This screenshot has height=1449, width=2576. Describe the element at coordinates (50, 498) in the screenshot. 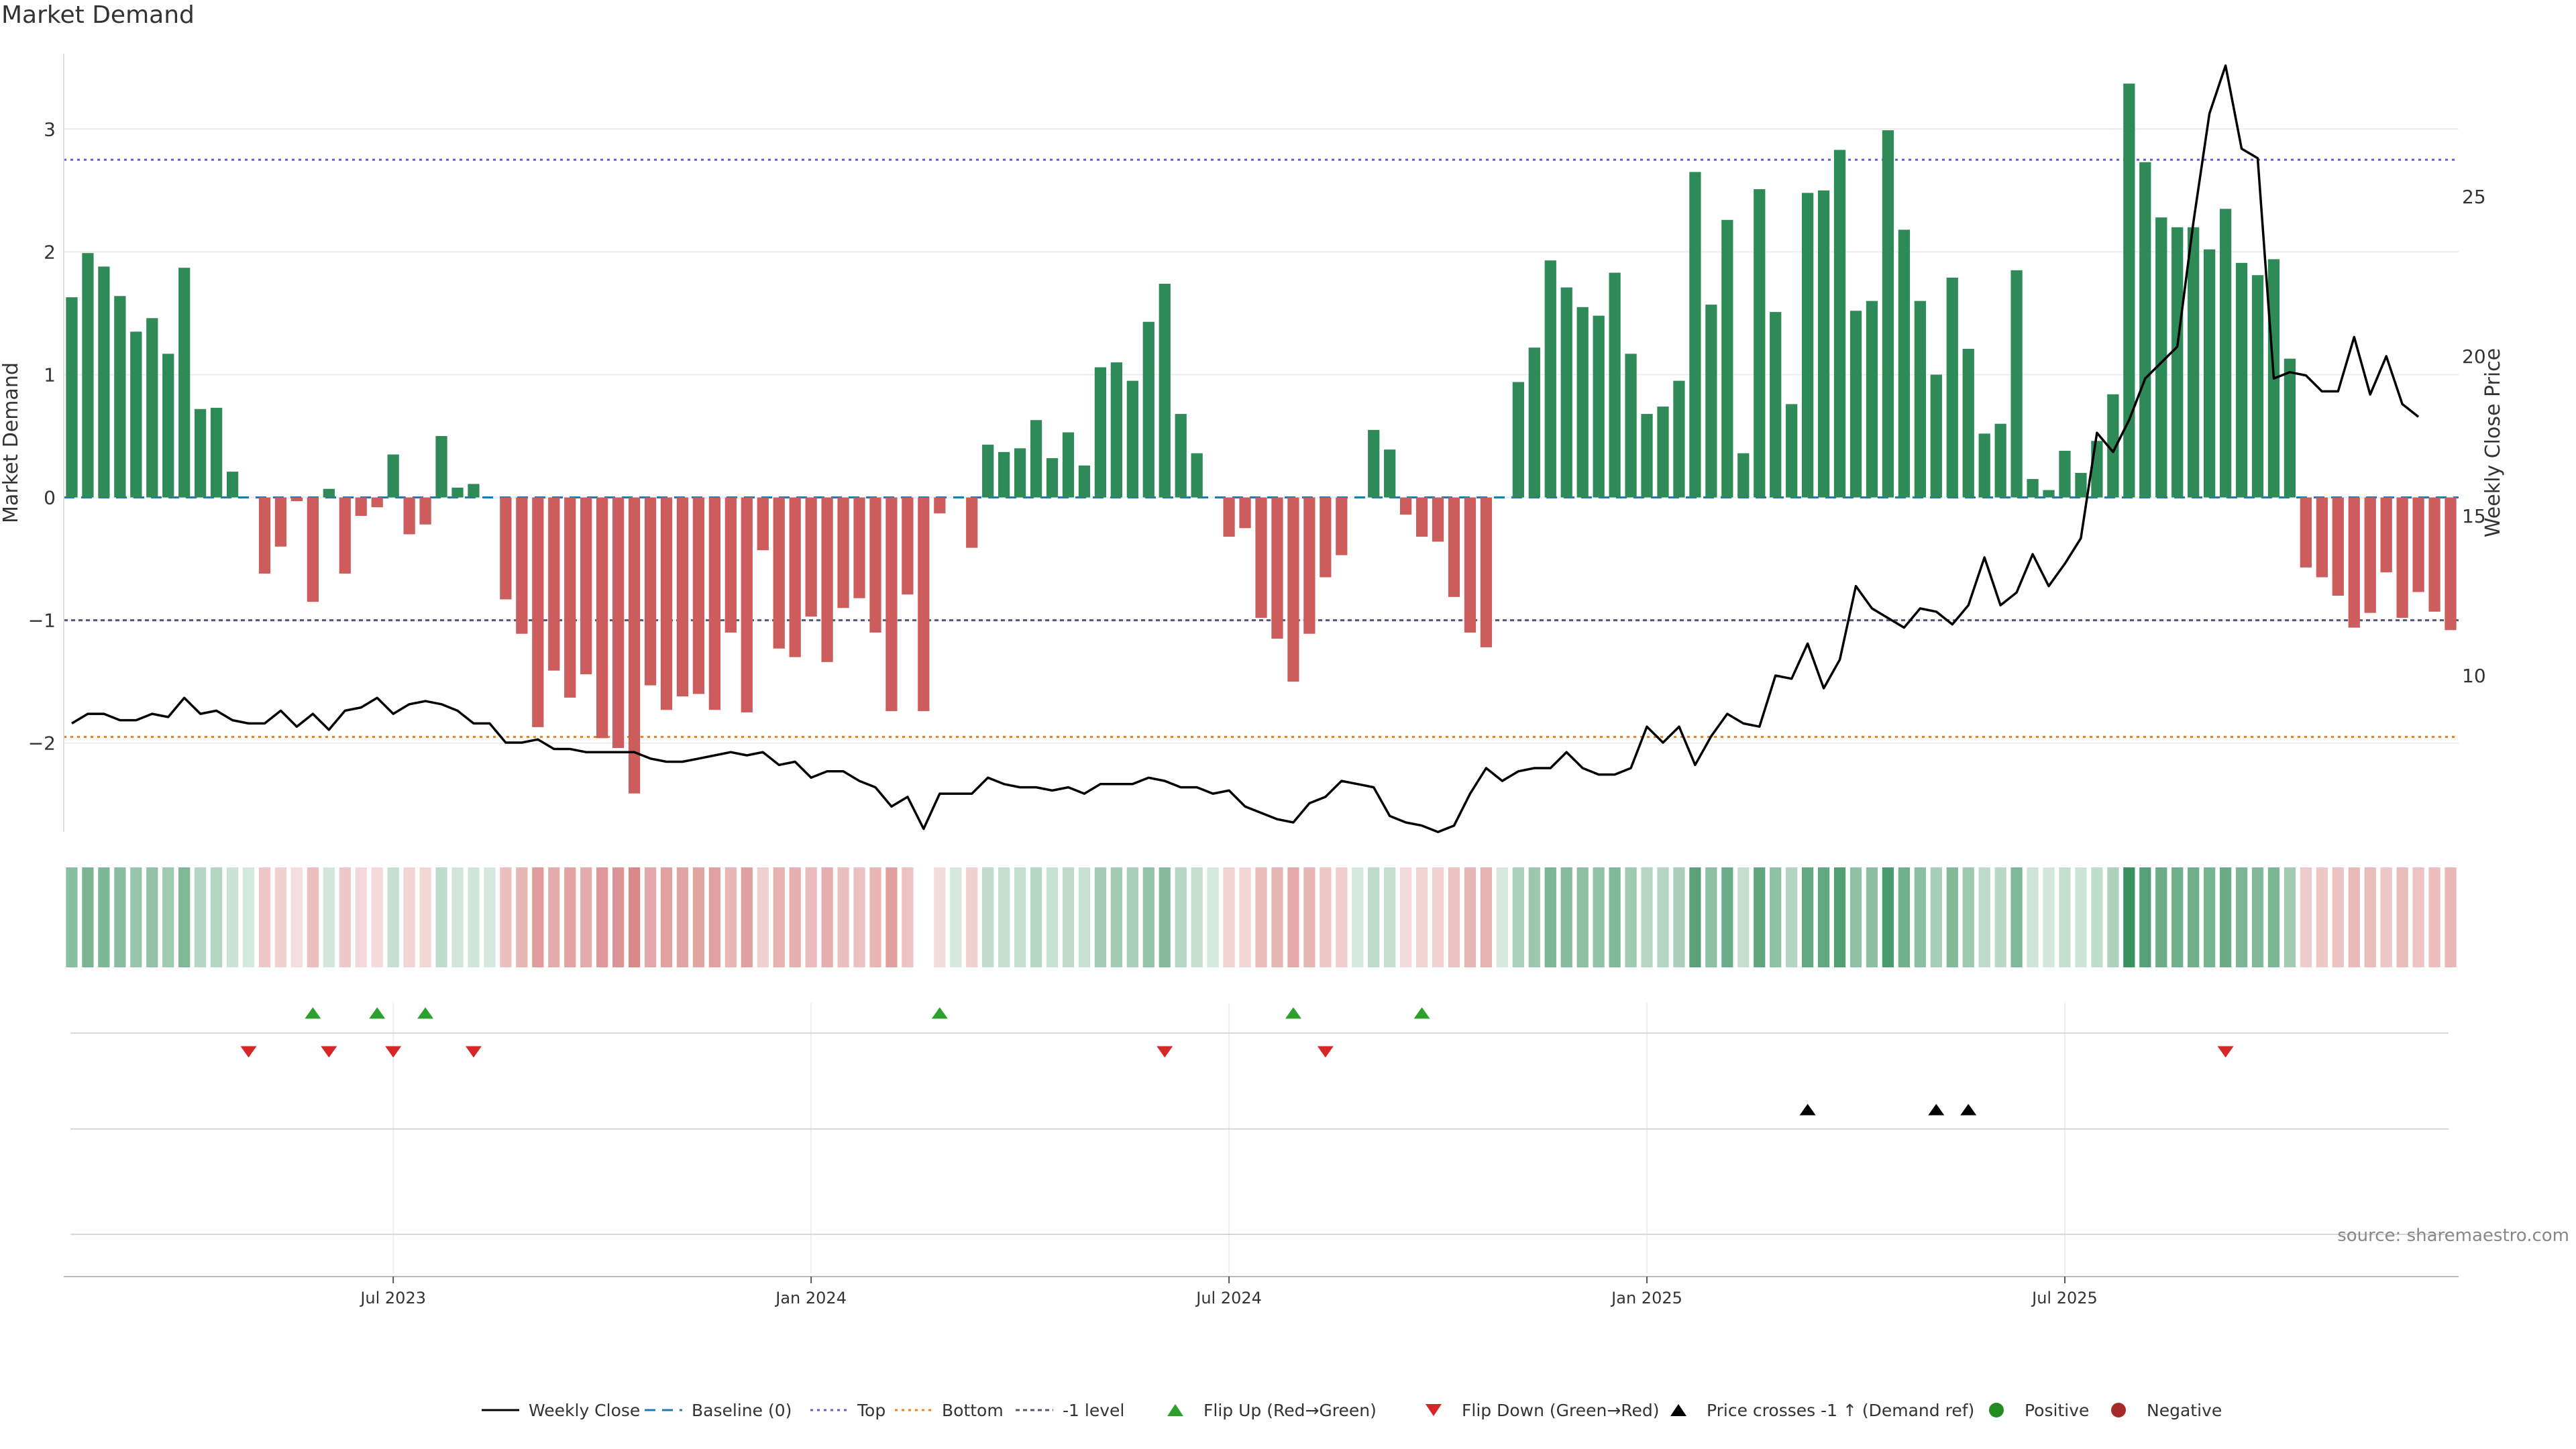

I see `y-tick-label: 0` at that location.